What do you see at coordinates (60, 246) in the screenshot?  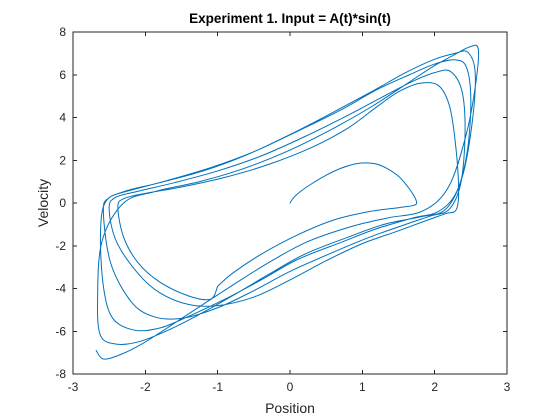 I see `y-tick-label: -2` at bounding box center [60, 246].